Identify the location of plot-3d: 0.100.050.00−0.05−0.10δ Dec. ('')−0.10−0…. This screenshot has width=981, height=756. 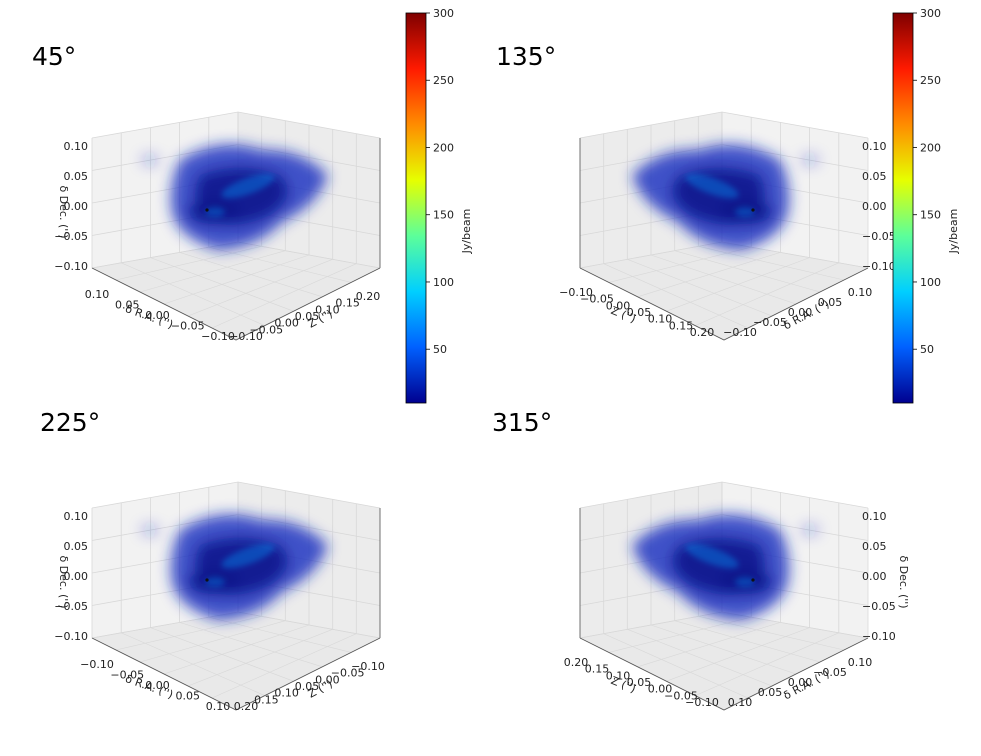
(219, 597).